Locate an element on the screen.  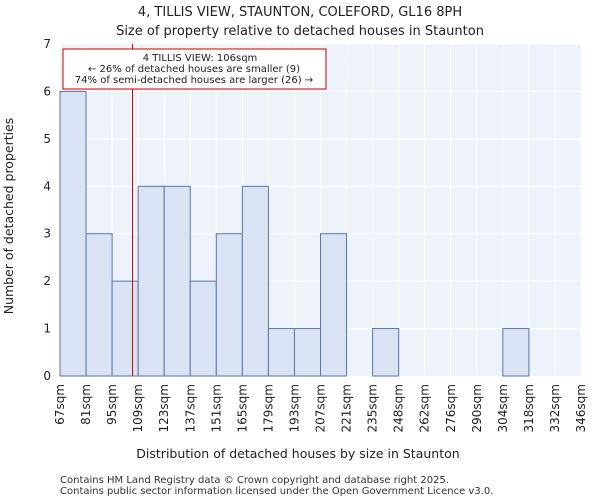
x-tick-label: 109sqm is located at coordinates (138, 408).